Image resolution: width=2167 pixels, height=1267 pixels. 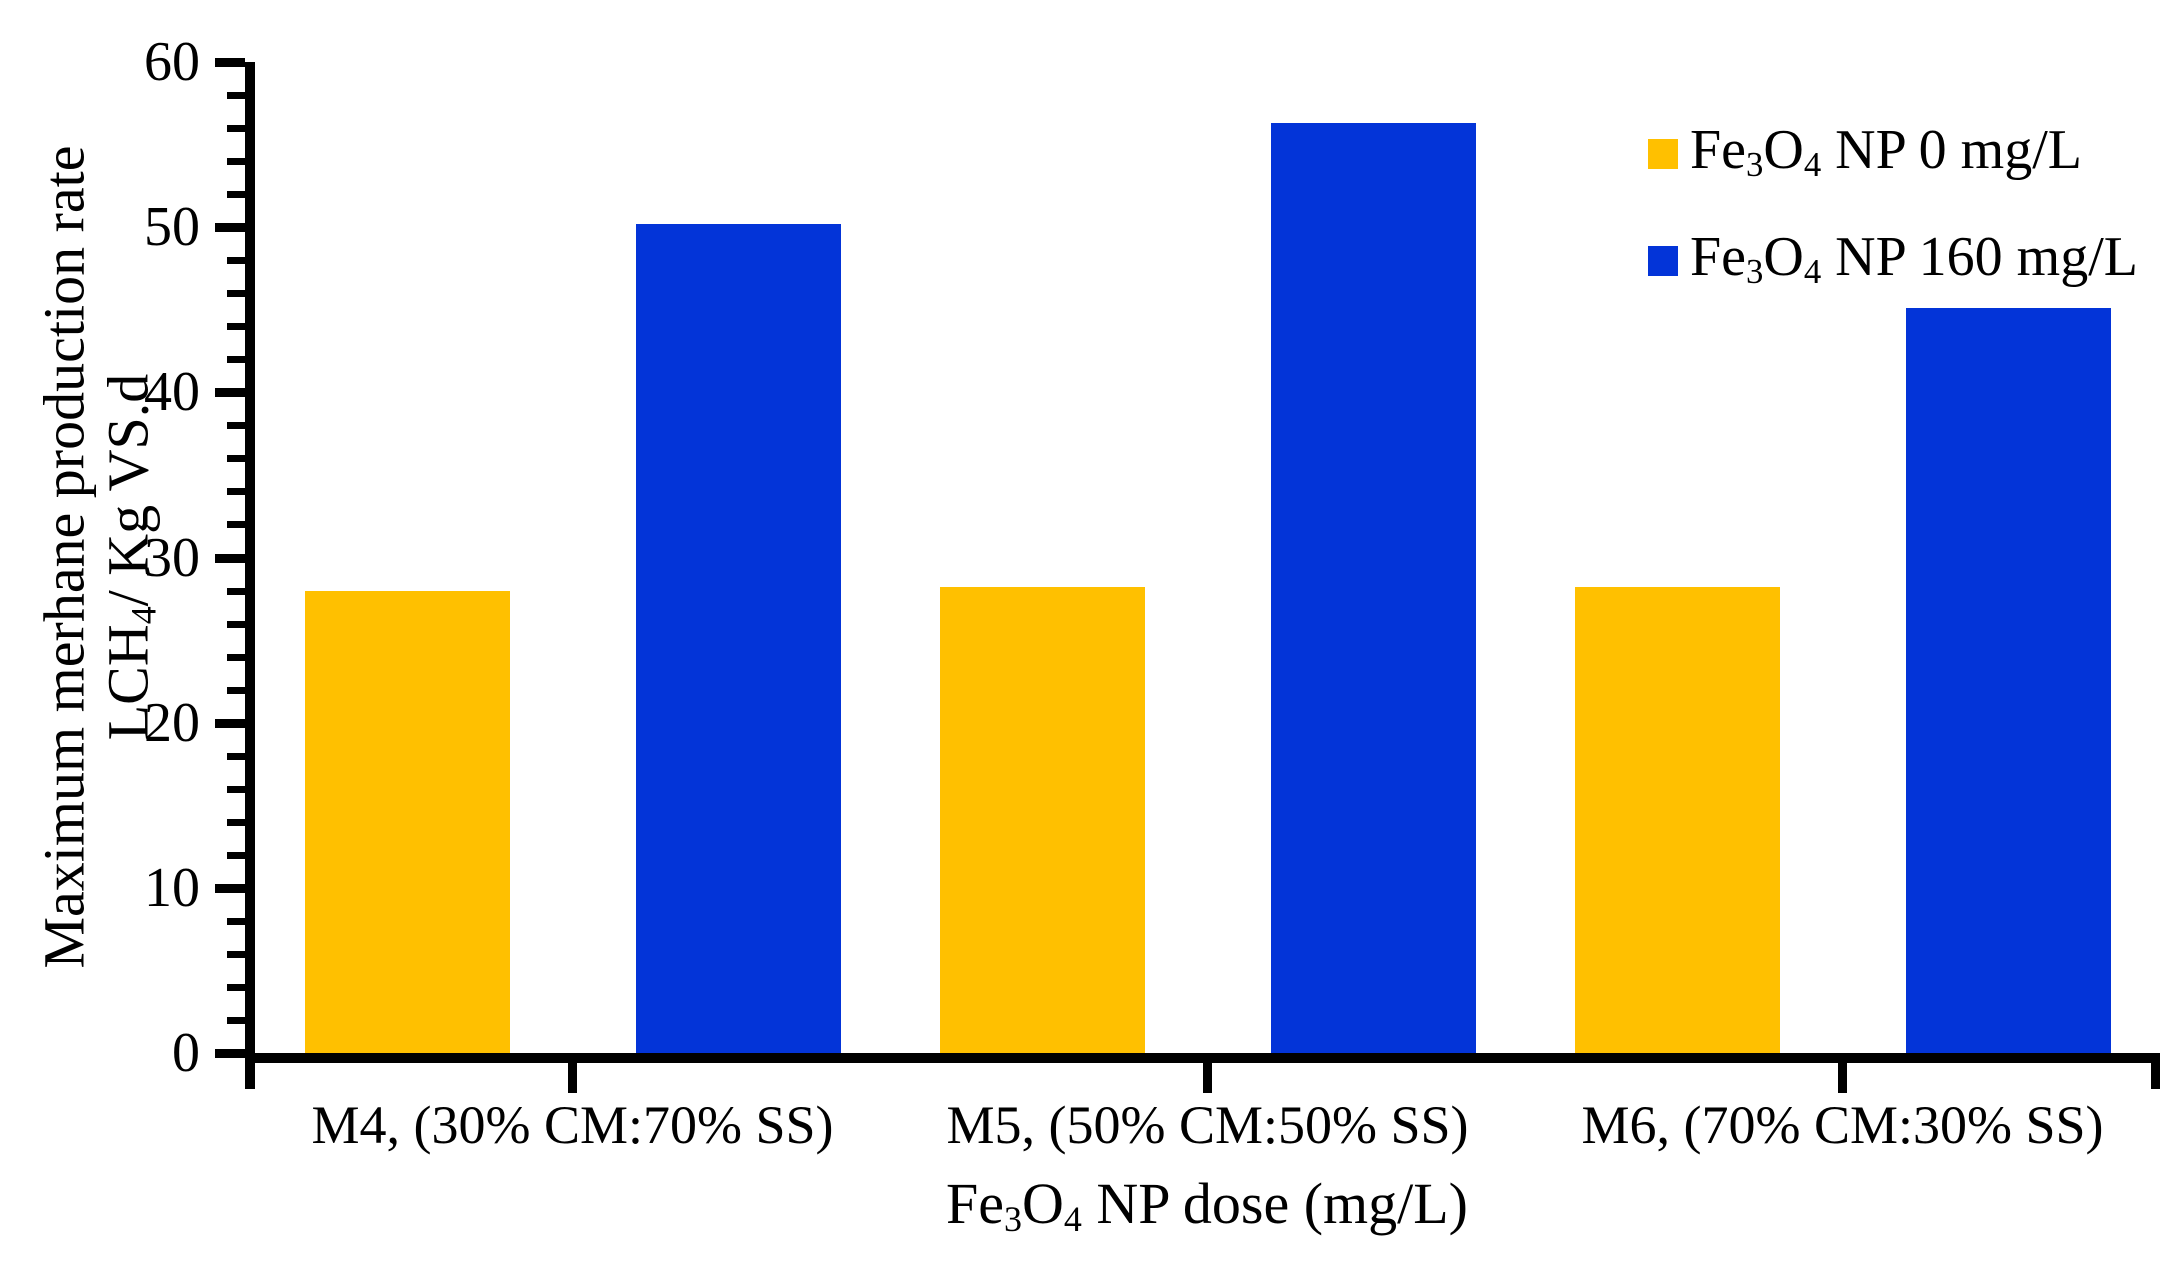 I want to click on x-axis-end-tick-right, so click(x=2155, y=1076).